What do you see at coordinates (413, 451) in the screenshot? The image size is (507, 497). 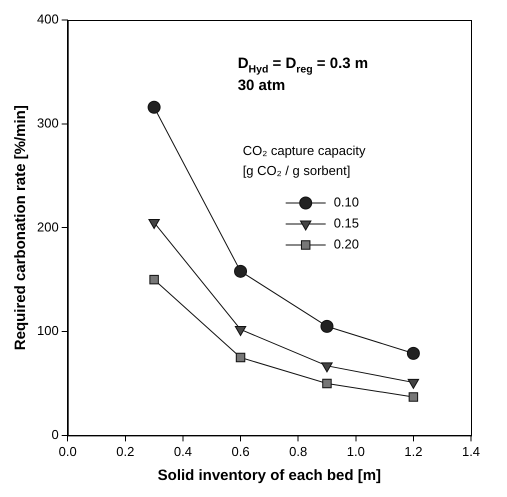 I see `x-tick-label: 1.2` at bounding box center [413, 451].